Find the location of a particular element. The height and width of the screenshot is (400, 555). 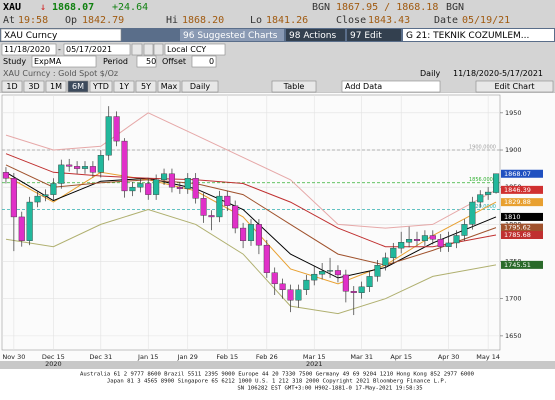

period: 50 is located at coordinates (151, 61).